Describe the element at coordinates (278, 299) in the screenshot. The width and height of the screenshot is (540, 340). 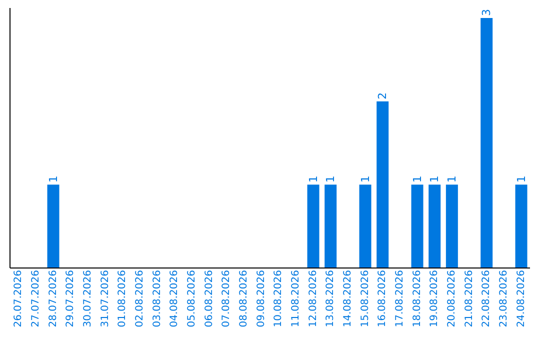
I see `x-tick-label: 10.08.2026` at that location.